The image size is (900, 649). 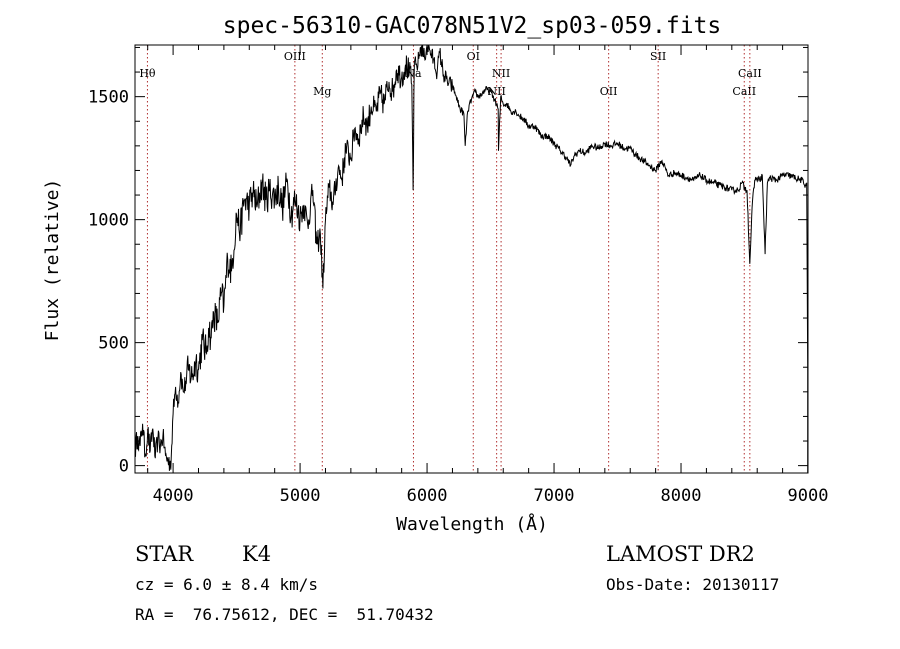 I want to click on y-tick-label-1: 500, so click(x=113, y=344).